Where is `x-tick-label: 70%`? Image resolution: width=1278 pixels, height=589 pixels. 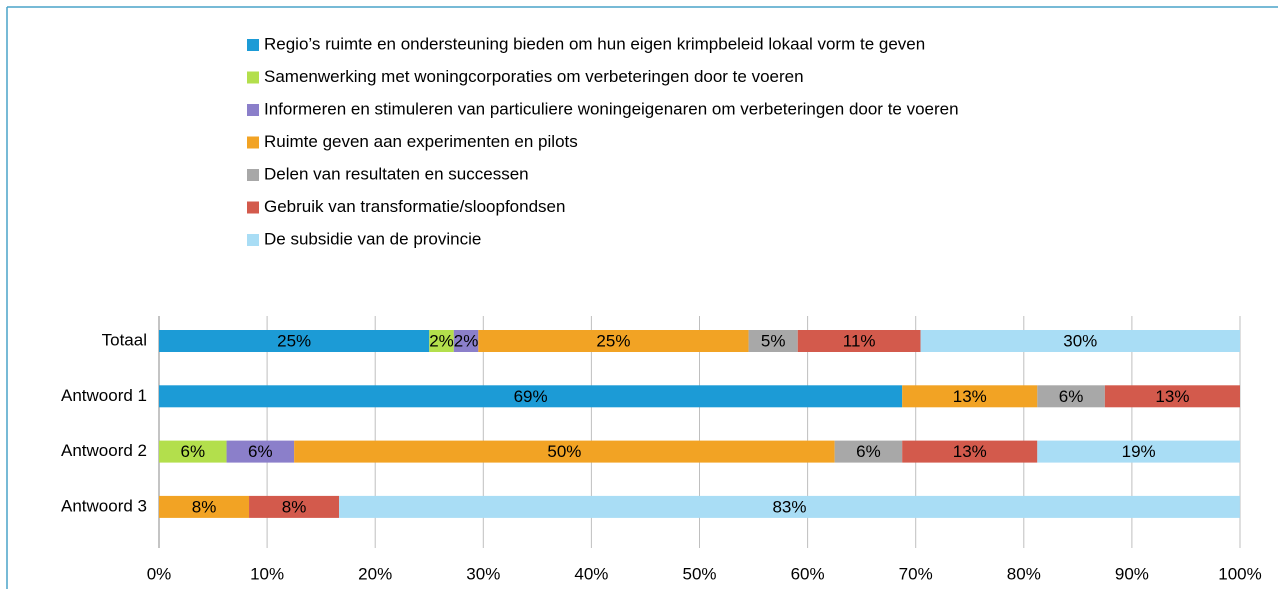
x-tick-label: 70% is located at coordinates (916, 573).